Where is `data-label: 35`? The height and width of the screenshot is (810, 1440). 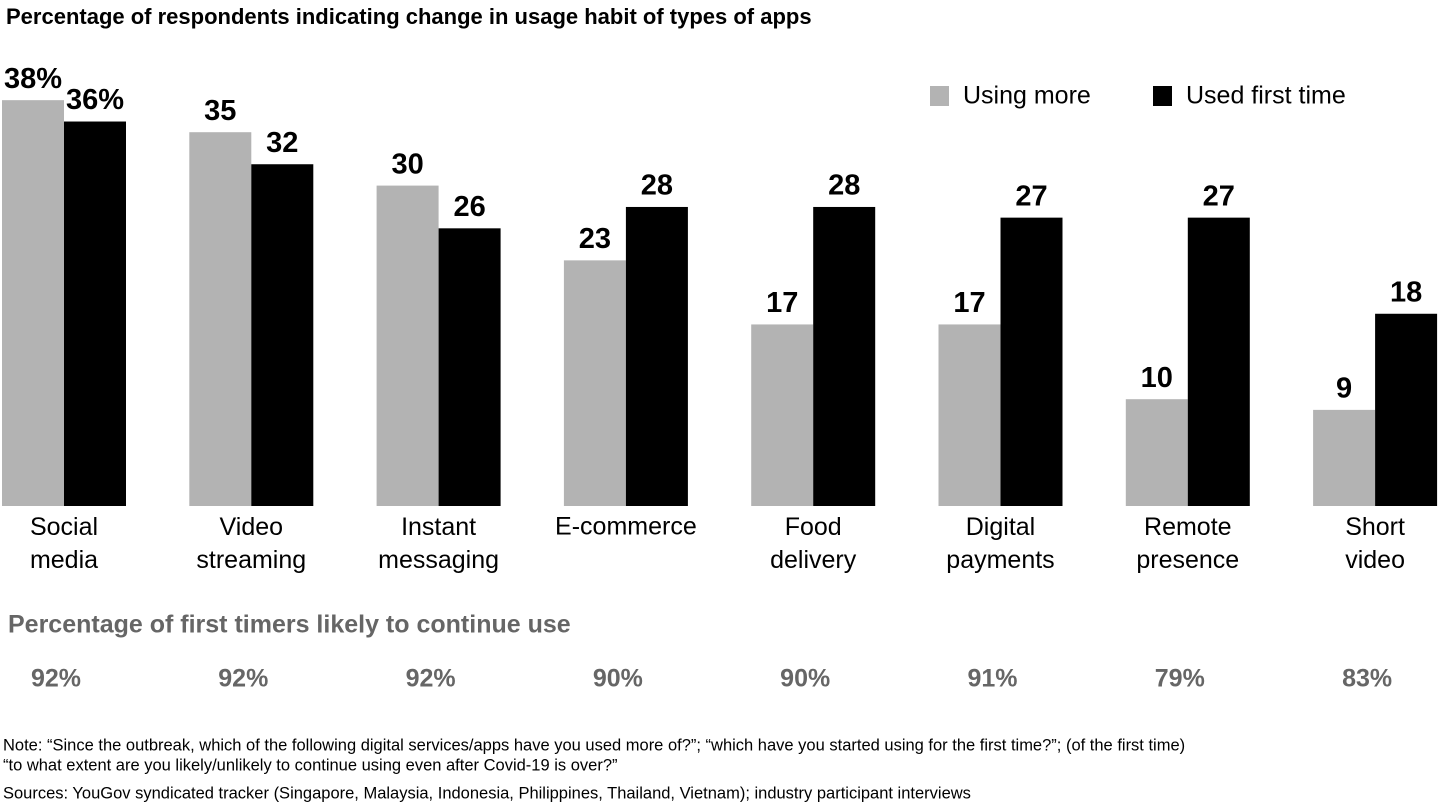
data-label: 35 is located at coordinates (220, 111).